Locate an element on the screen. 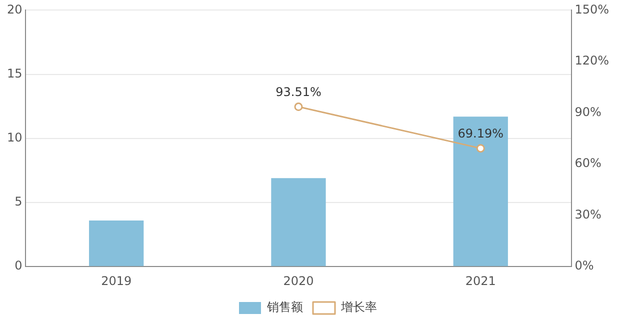 The height and width of the screenshot is (324, 624). y2-tick-label: 120% is located at coordinates (592, 61).